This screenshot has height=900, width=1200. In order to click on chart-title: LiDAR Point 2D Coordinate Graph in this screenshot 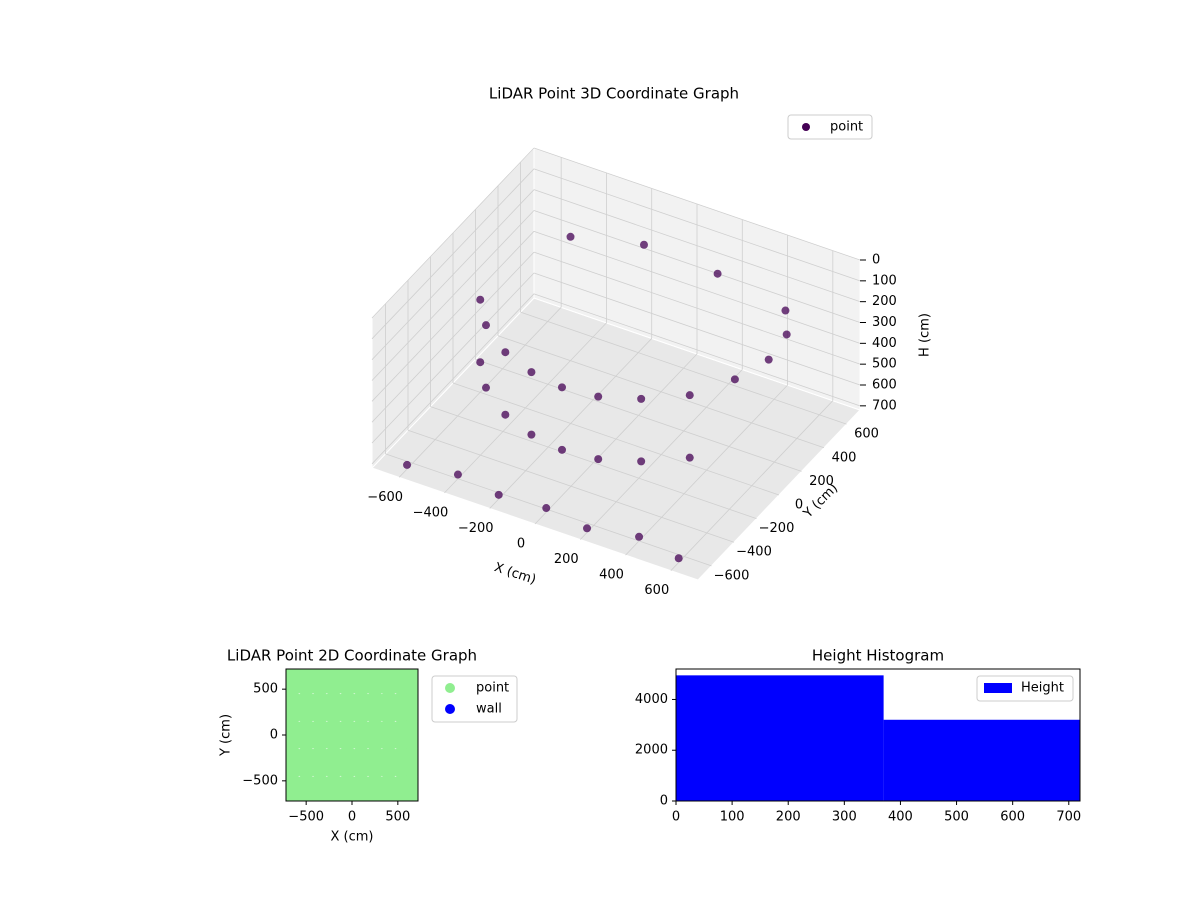, I will do `click(352, 656)`.